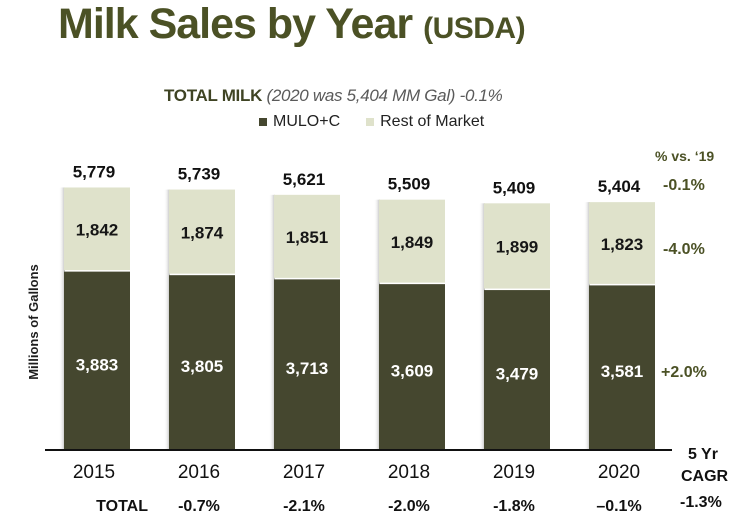  Describe the element at coordinates (304, 179) in the screenshot. I see `label-total-2017: 5,621` at that location.